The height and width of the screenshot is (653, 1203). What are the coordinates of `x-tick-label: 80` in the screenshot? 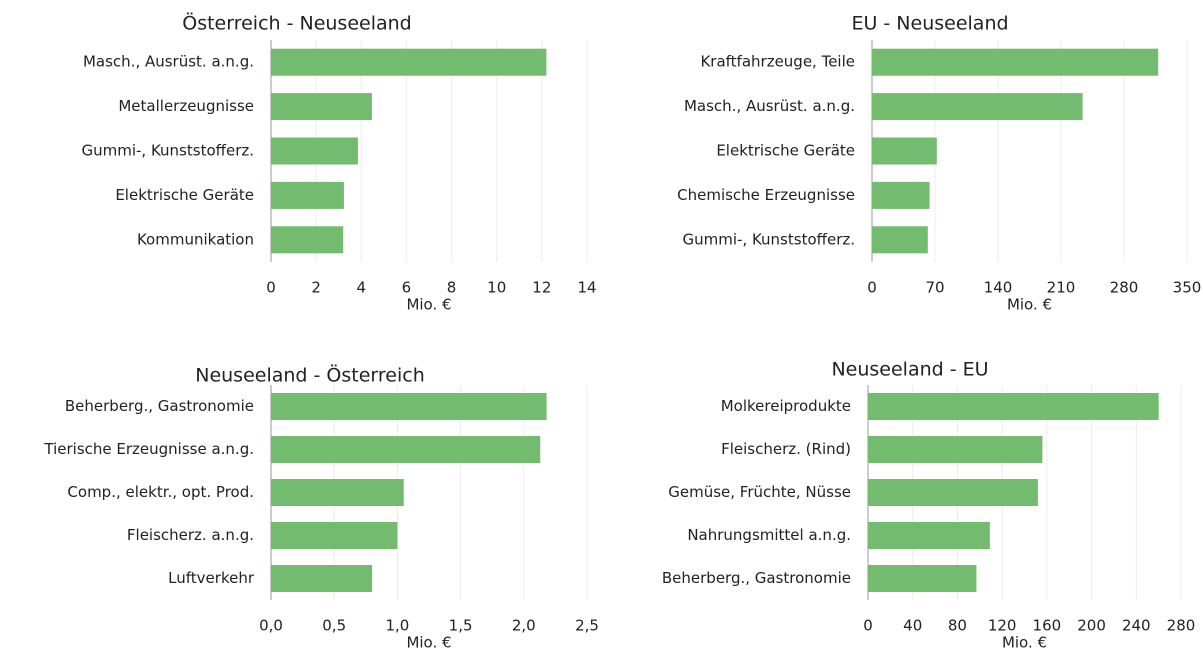 It's located at (957, 626).